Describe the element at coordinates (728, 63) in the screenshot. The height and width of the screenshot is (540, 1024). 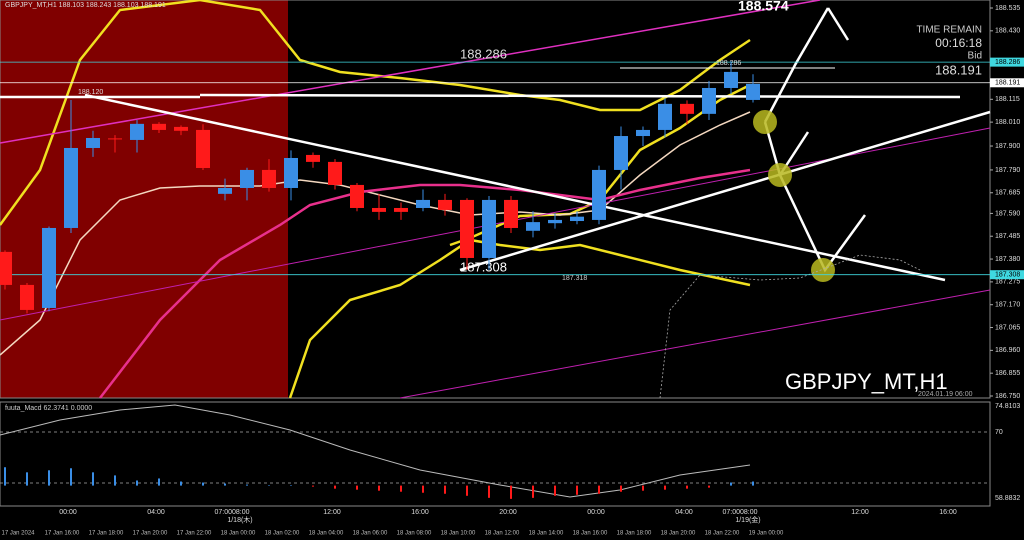
I see `annotation: 188.286` at that location.